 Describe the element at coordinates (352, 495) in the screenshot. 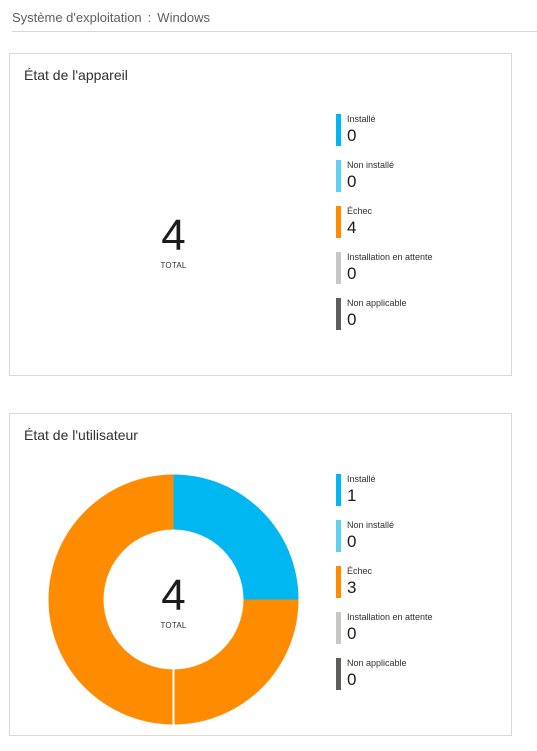

I see `legend-value: 1` at that location.